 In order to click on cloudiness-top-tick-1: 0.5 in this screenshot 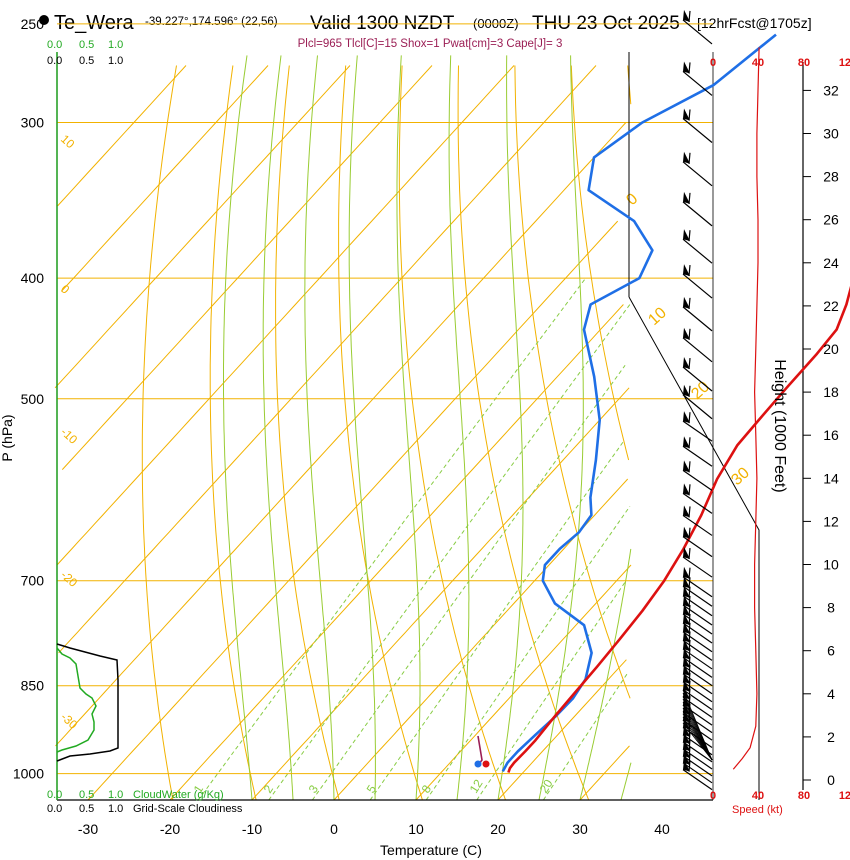, I will do `click(86, 61)`.